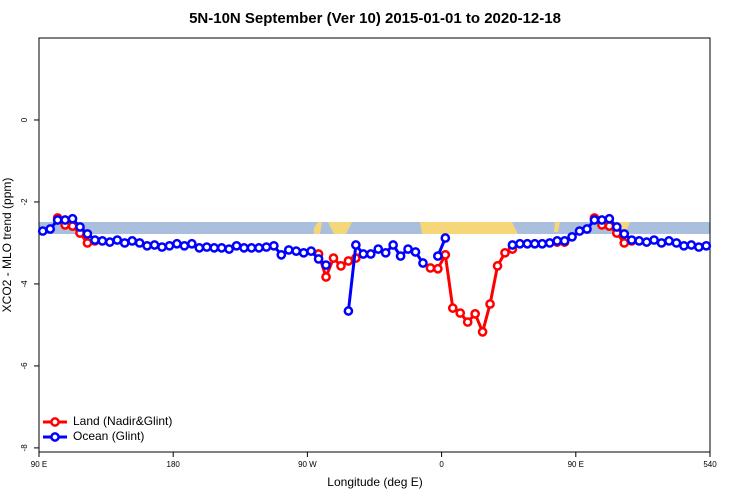 This screenshot has height=500, width=750. I want to click on y-tick-label: -6, so click(24, 366).